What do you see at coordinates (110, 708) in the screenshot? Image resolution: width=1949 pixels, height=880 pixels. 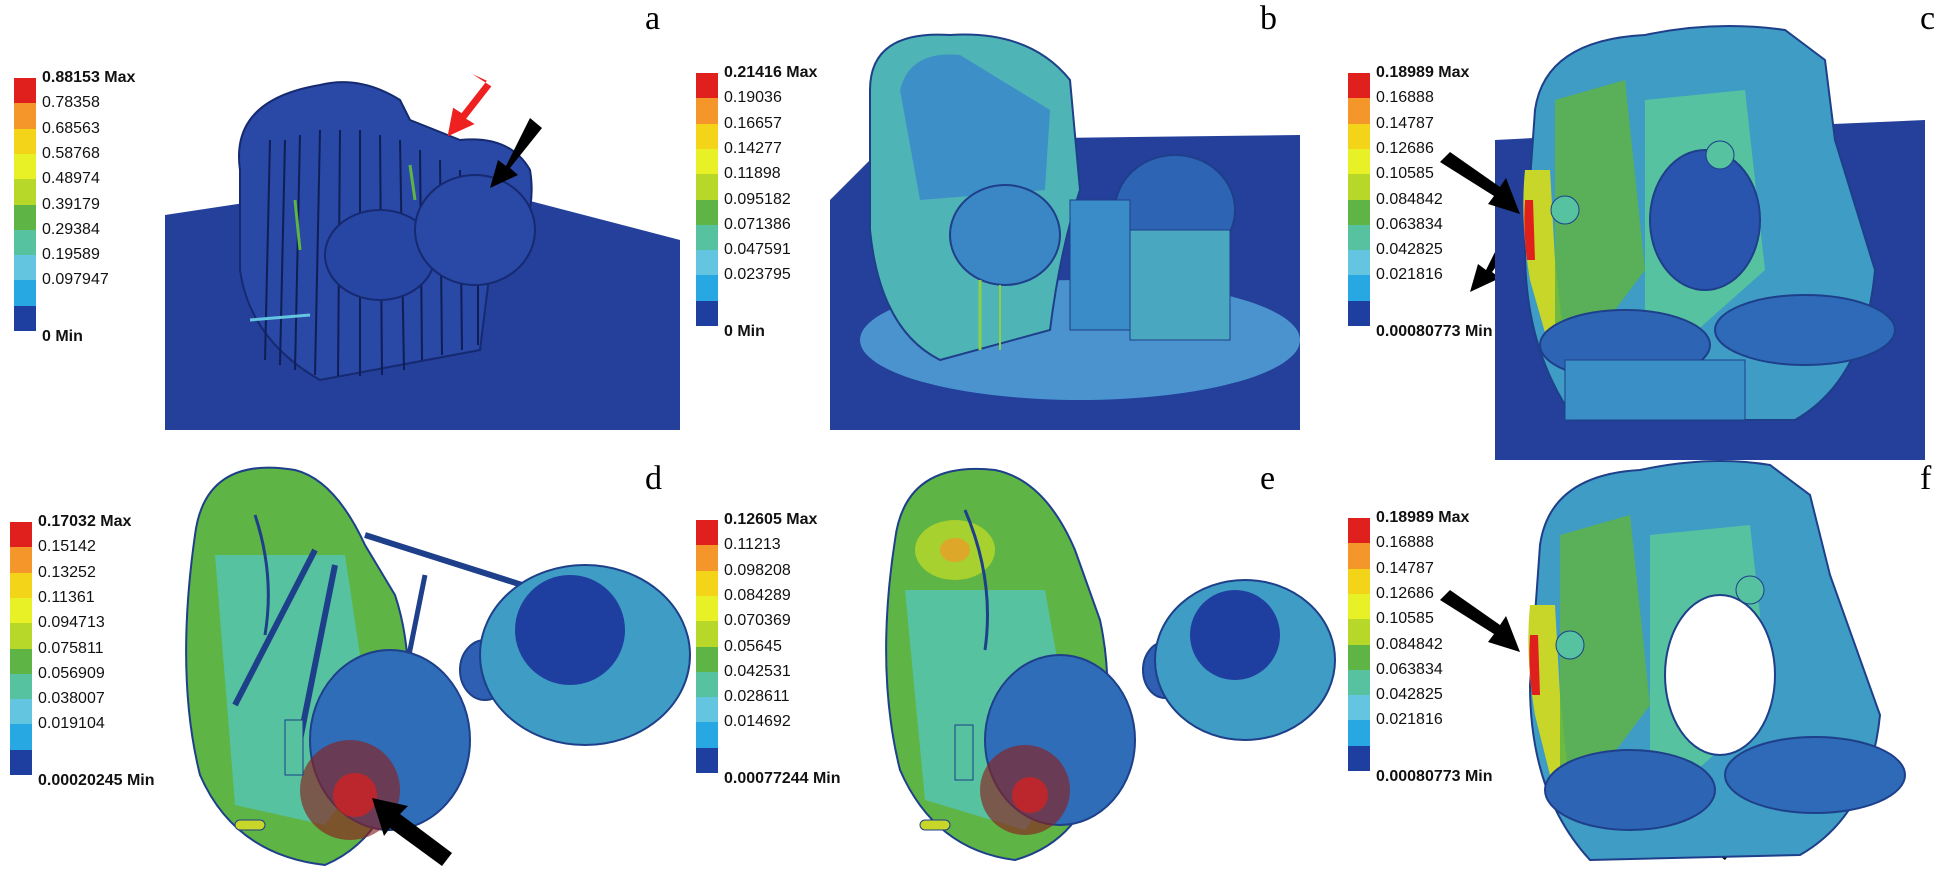 I see `legend-row: 0.038007` at bounding box center [110, 708].